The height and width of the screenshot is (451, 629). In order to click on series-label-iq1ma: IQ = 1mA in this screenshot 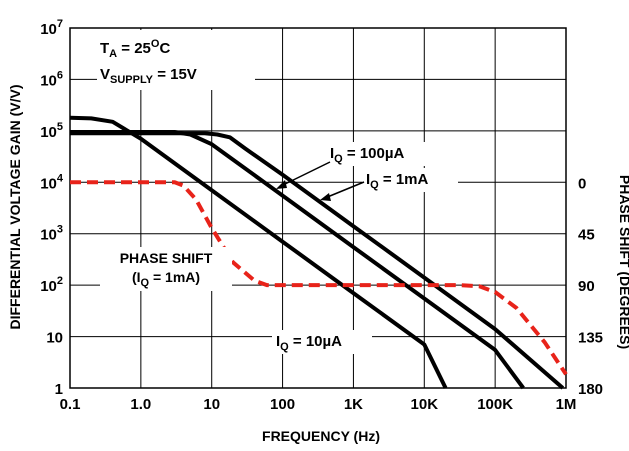, I will do `click(397, 181)`.